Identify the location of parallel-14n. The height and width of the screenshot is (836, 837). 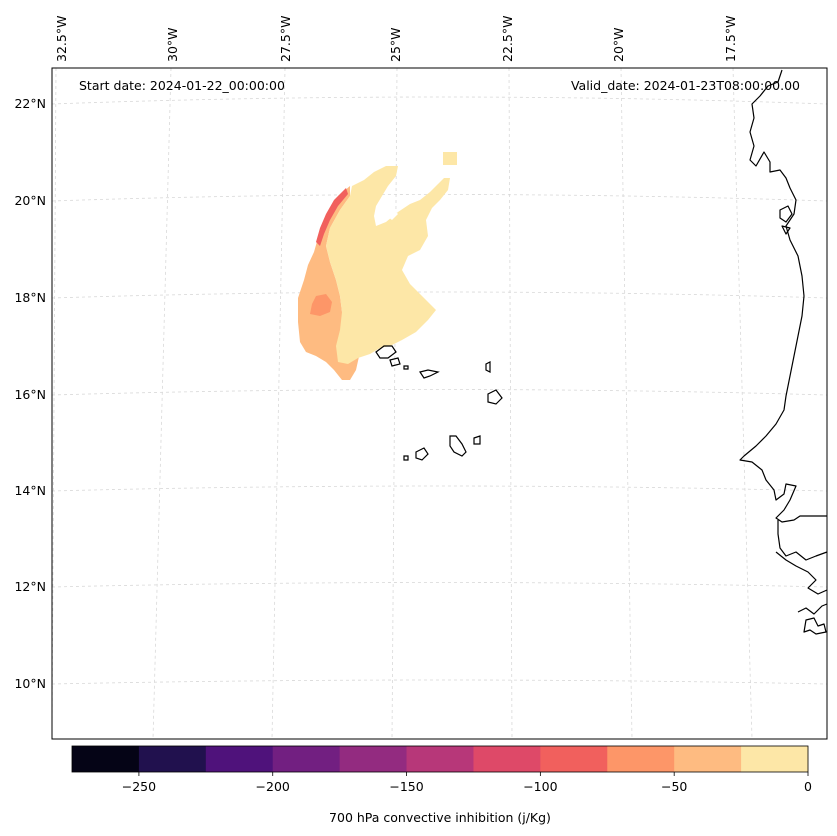
(439, 488).